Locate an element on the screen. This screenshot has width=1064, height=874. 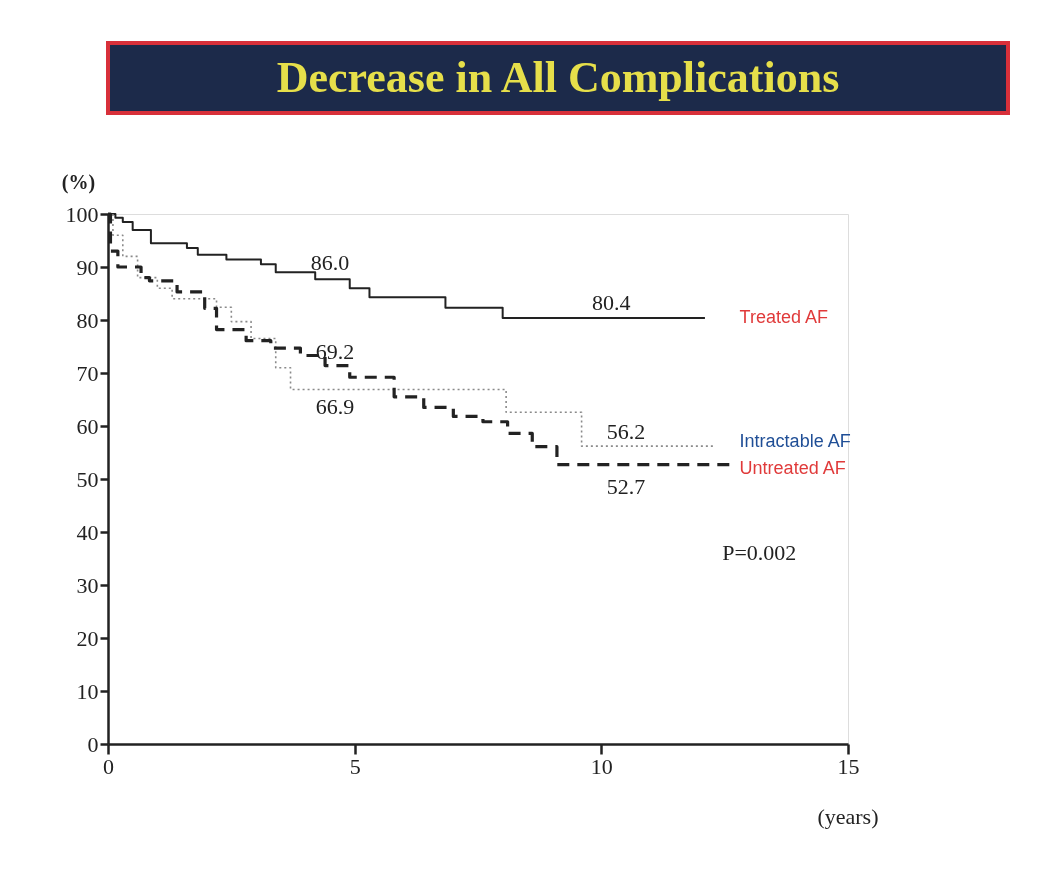
y-tick-label: 50 is located at coordinates (87, 479).